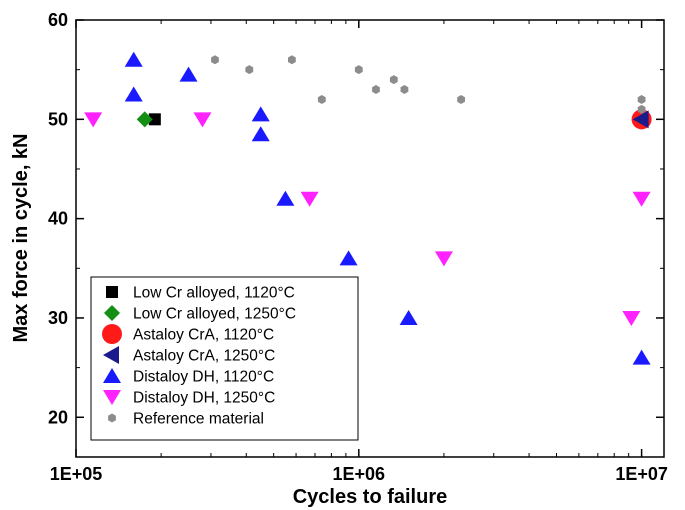  I want to click on legend-box, so click(224, 358).